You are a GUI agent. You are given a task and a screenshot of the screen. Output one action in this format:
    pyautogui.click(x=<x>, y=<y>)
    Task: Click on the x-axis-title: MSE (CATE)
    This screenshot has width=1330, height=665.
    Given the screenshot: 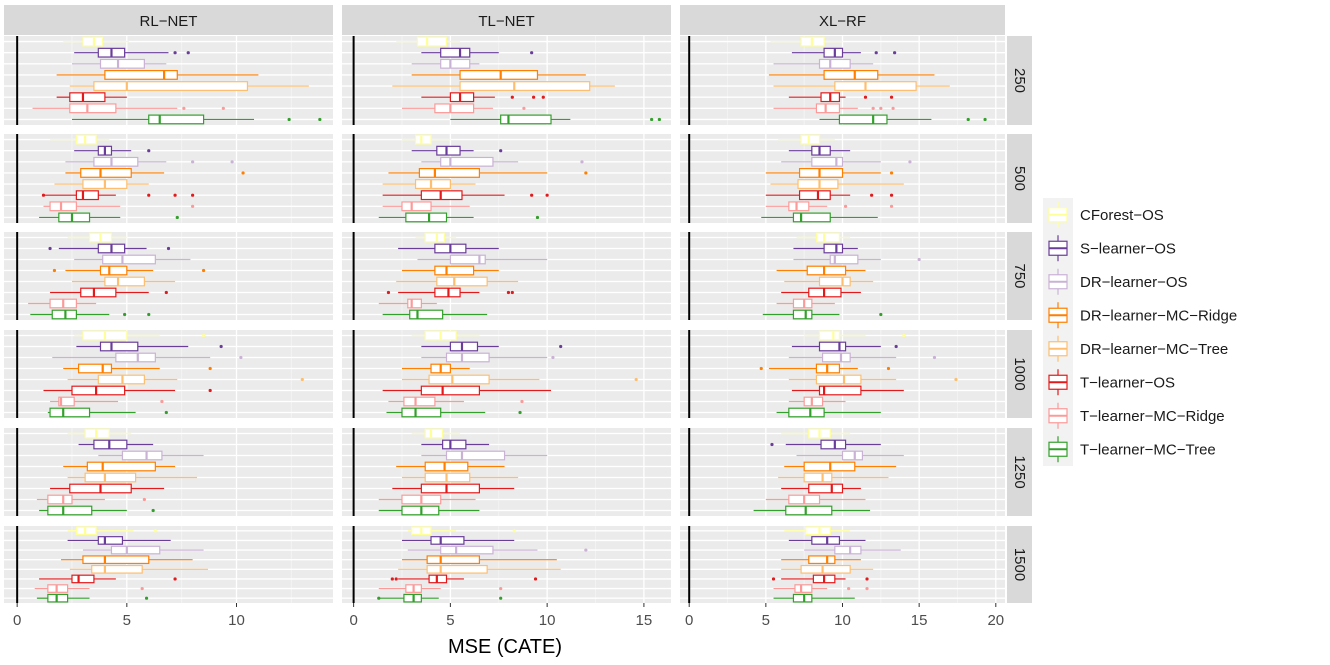 What is the action you would take?
    pyautogui.click(x=505, y=647)
    